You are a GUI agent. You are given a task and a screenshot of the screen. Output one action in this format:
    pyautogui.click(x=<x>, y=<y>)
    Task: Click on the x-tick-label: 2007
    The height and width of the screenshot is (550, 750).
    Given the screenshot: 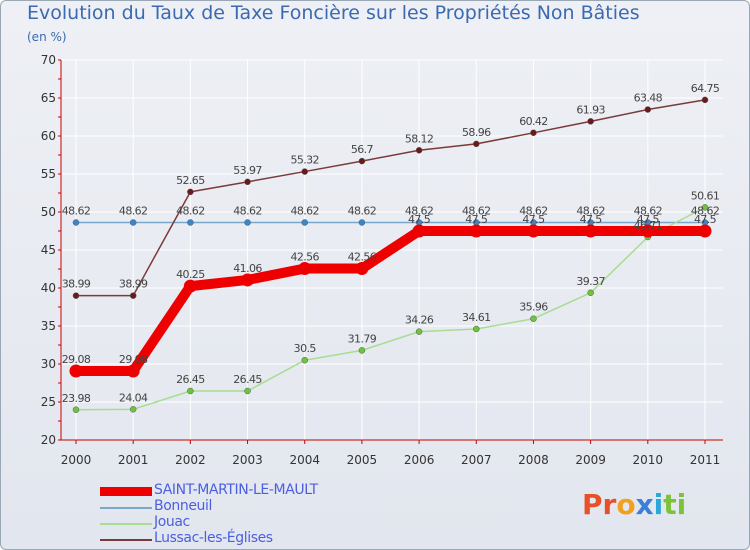 What is the action you would take?
    pyautogui.click(x=476, y=460)
    